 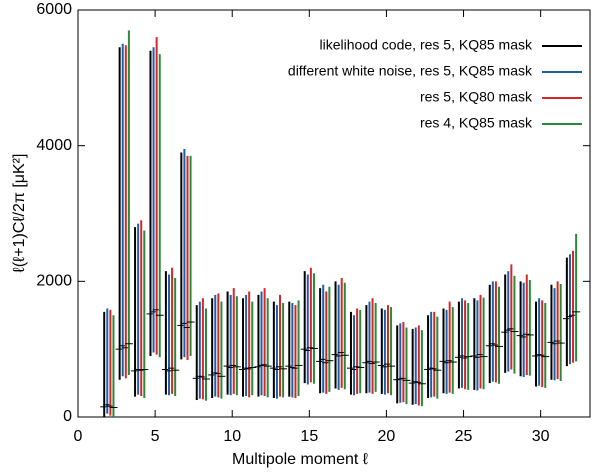 I want to click on legend-label: res 5, KQ80 mask, so click(x=476, y=97).